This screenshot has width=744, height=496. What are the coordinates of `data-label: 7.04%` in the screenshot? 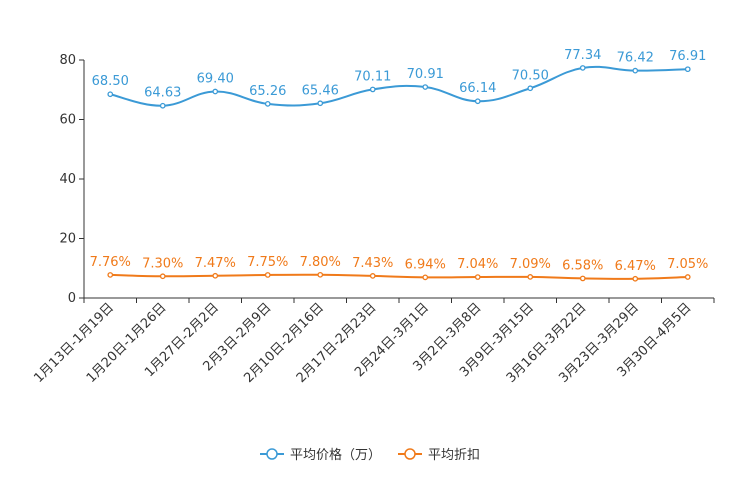 It's located at (477, 264).